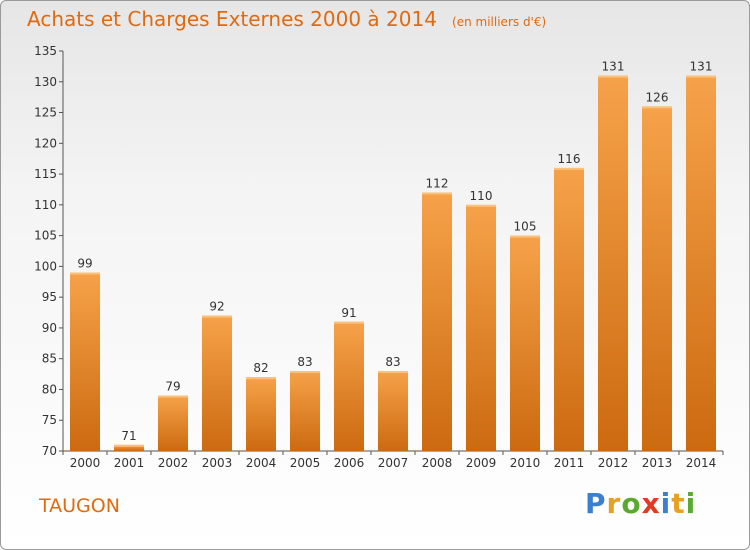 Image resolution: width=750 pixels, height=550 pixels. Describe the element at coordinates (481, 196) in the screenshot. I see `data-label: 110` at that location.